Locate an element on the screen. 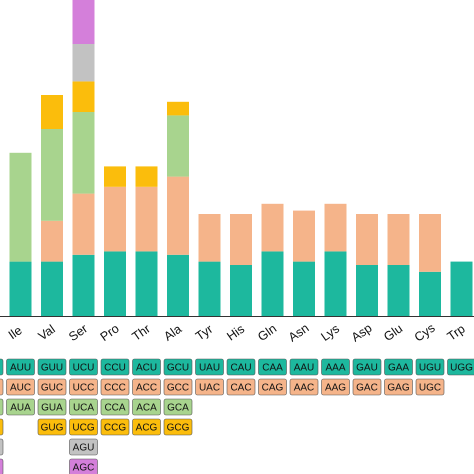  codon-cell: CCU is located at coordinates (115, 367).